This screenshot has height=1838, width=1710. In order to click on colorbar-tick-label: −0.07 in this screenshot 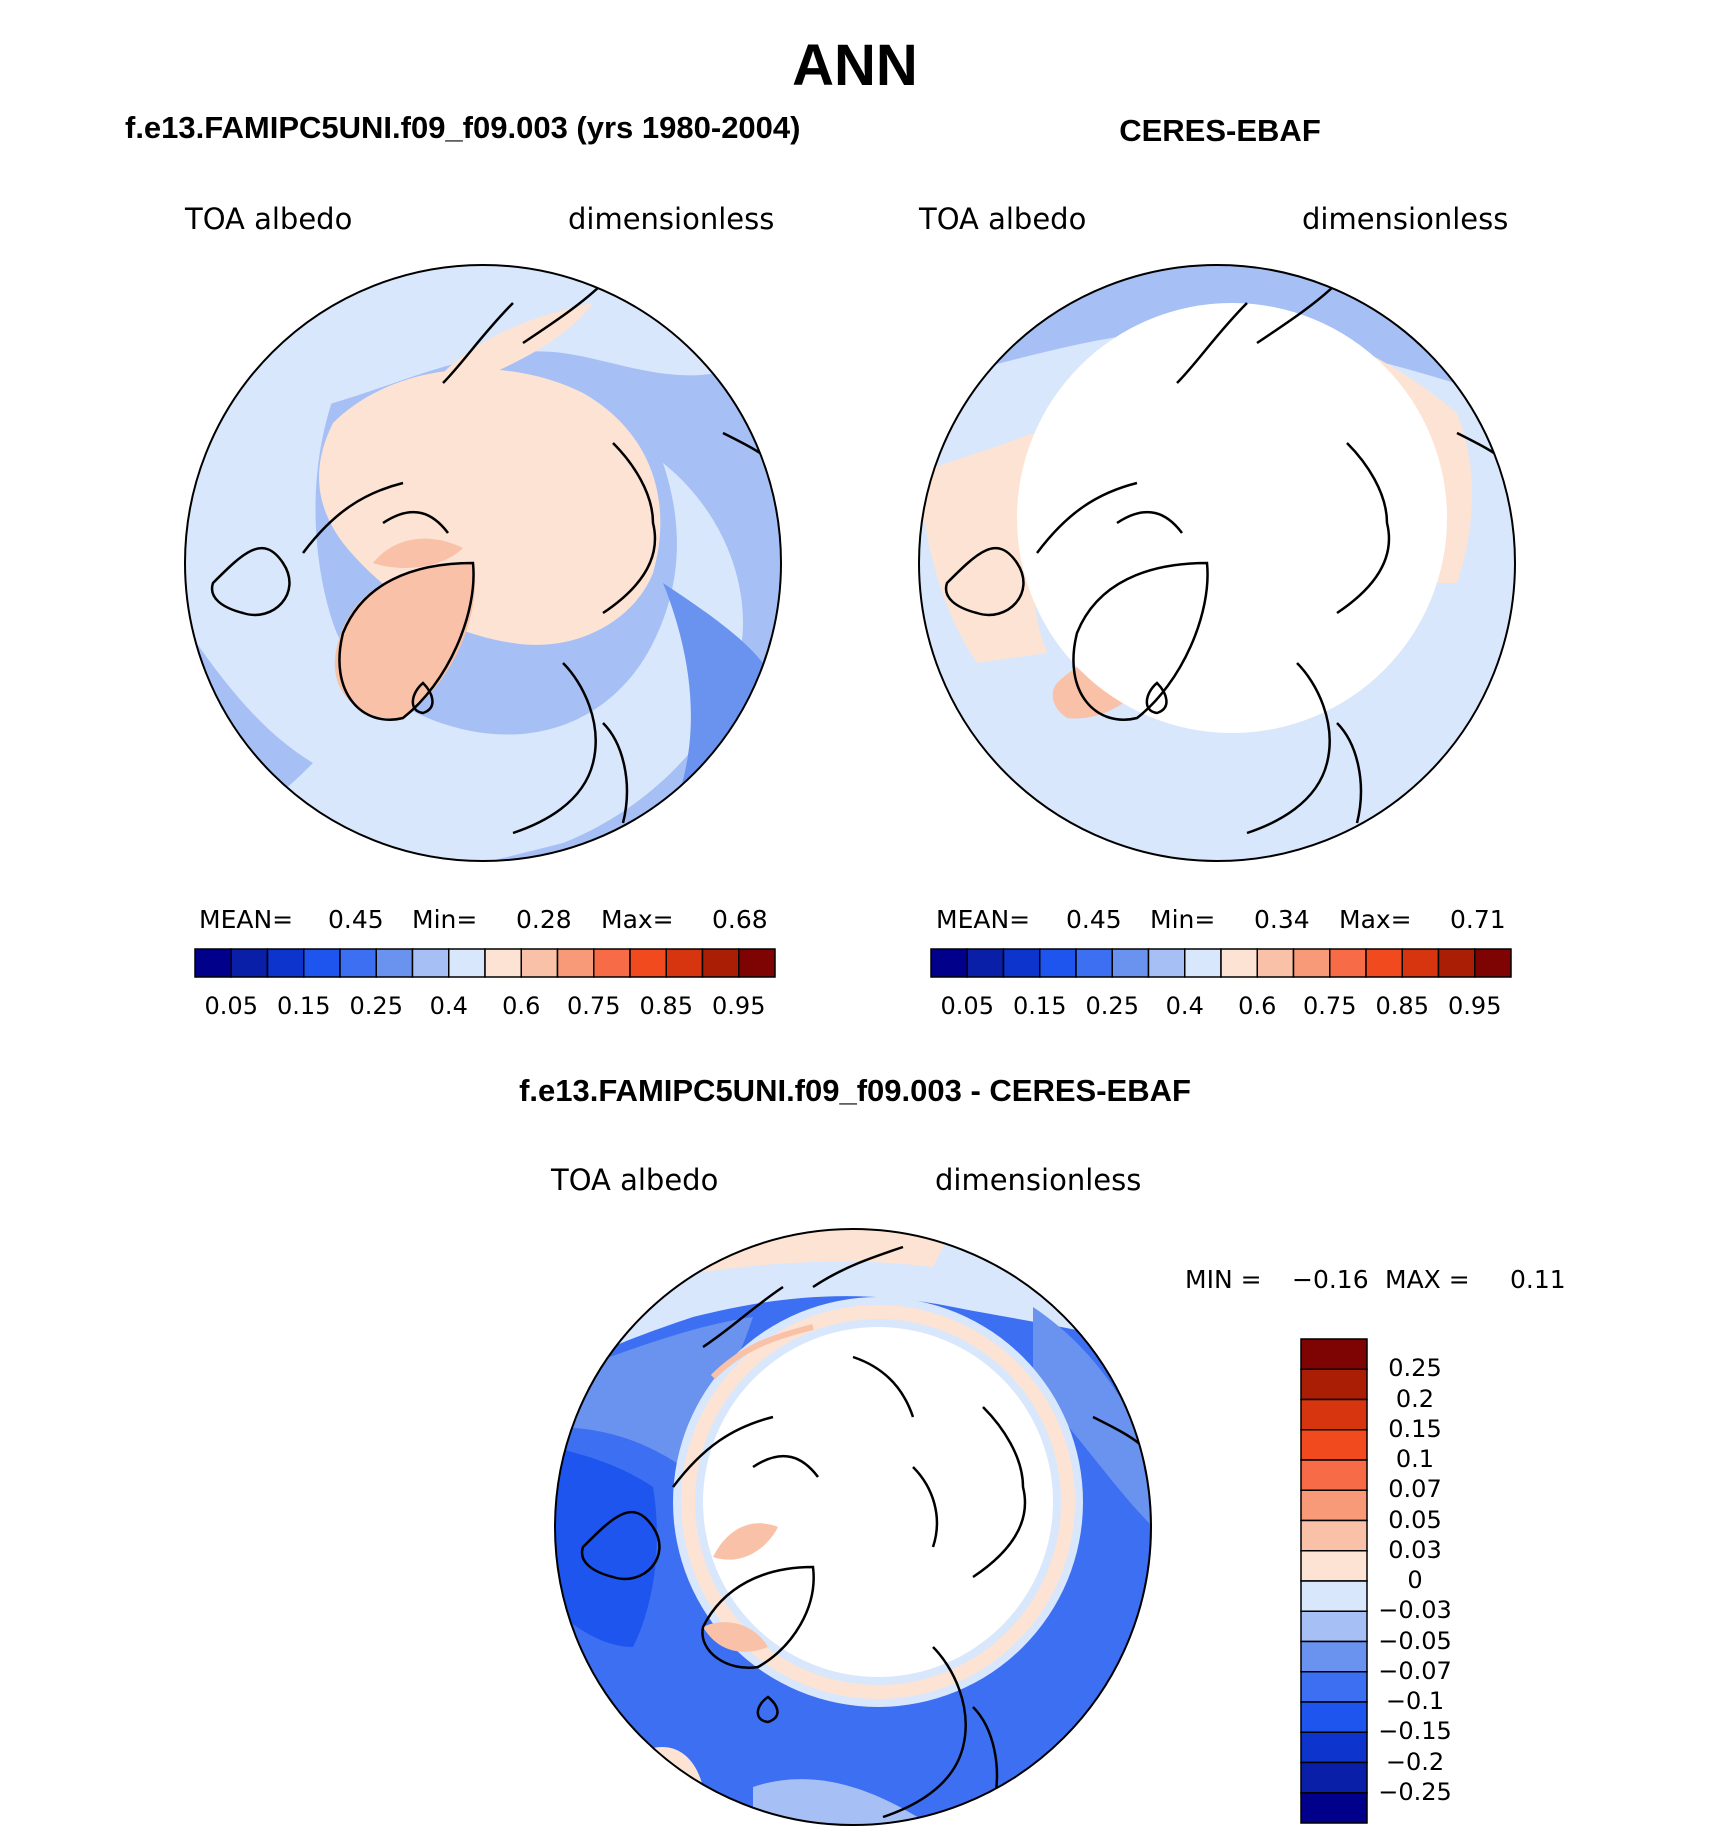, I will do `click(1415, 1670)`.